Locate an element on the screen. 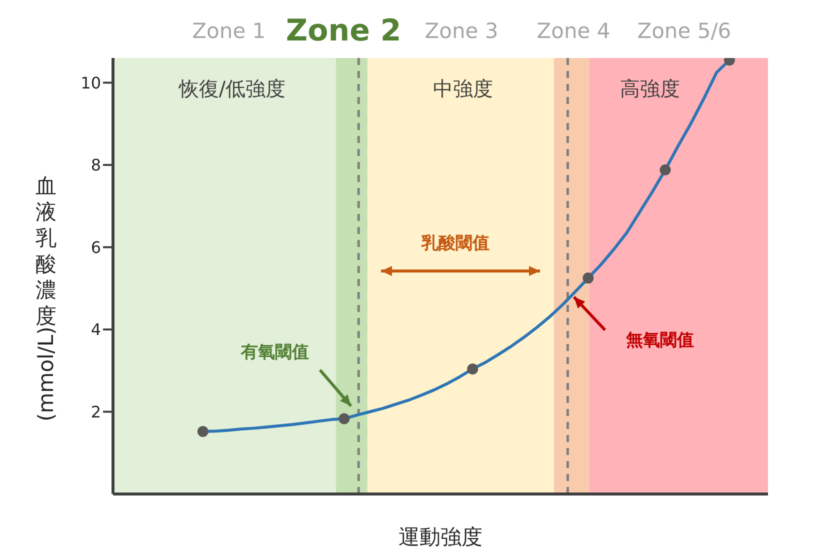 This screenshot has height=548, width=819. y-tick-label: 4 is located at coordinates (95, 330).